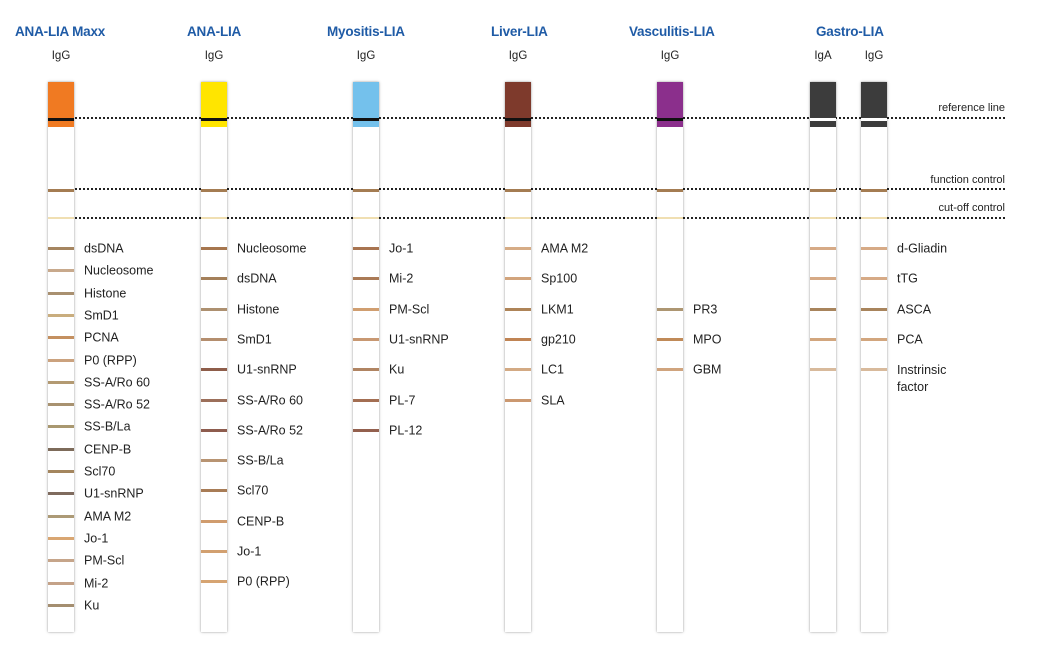 Image resolution: width=1038 pixels, height=663 pixels. What do you see at coordinates (922, 248) in the screenshot?
I see `antigen-label-d-gliadin: d-Gliadin` at bounding box center [922, 248].